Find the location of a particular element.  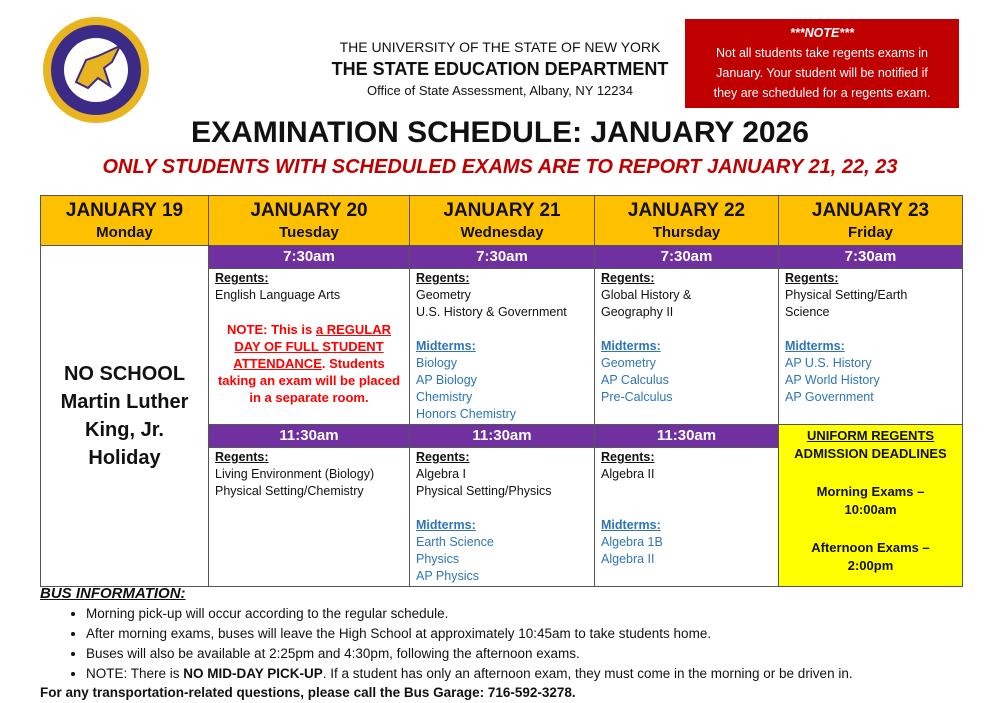

day-header: JANUARY 23 Friday is located at coordinates (870, 220).